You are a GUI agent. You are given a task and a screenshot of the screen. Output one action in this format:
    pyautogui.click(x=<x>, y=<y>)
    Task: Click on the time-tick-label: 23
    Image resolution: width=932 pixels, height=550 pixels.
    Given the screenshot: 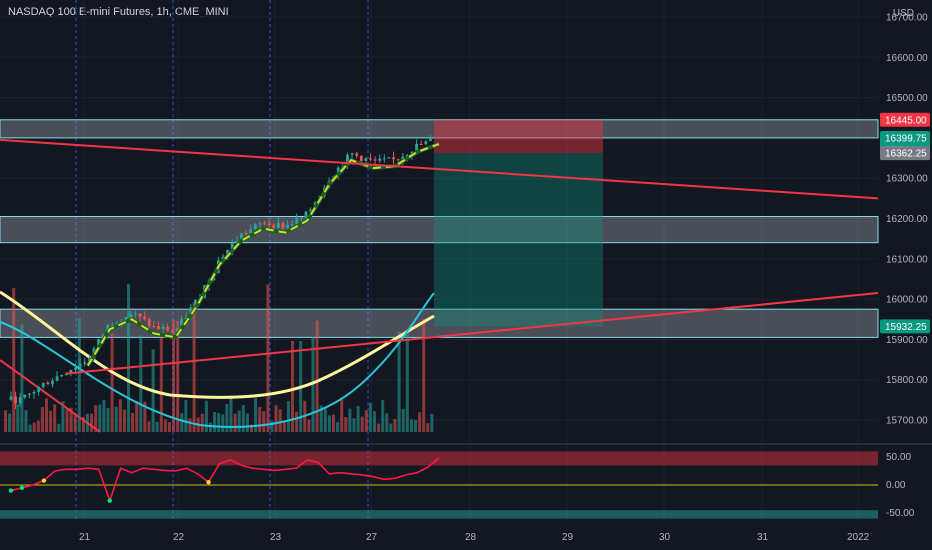 What is the action you would take?
    pyautogui.click(x=276, y=537)
    